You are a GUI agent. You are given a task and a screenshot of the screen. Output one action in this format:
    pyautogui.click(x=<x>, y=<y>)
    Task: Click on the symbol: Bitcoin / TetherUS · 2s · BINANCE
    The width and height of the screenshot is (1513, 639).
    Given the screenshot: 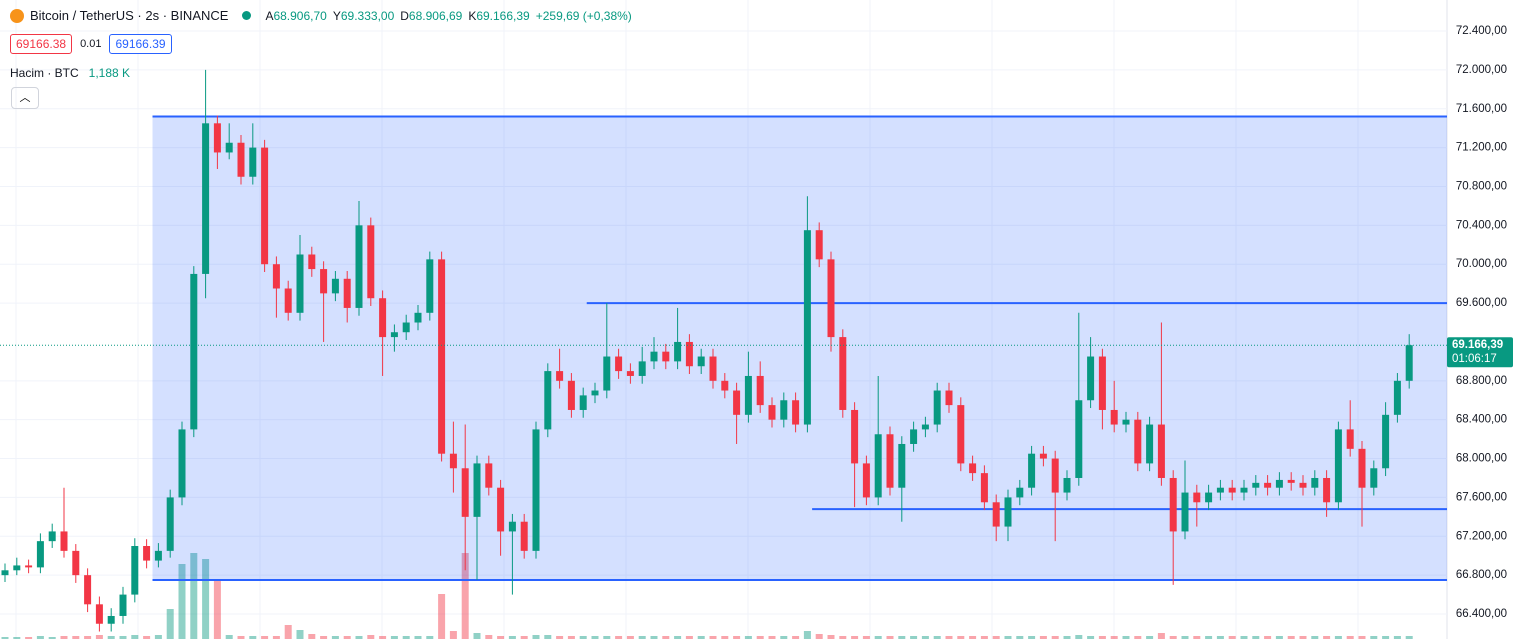 What is the action you would take?
    pyautogui.click(x=129, y=15)
    